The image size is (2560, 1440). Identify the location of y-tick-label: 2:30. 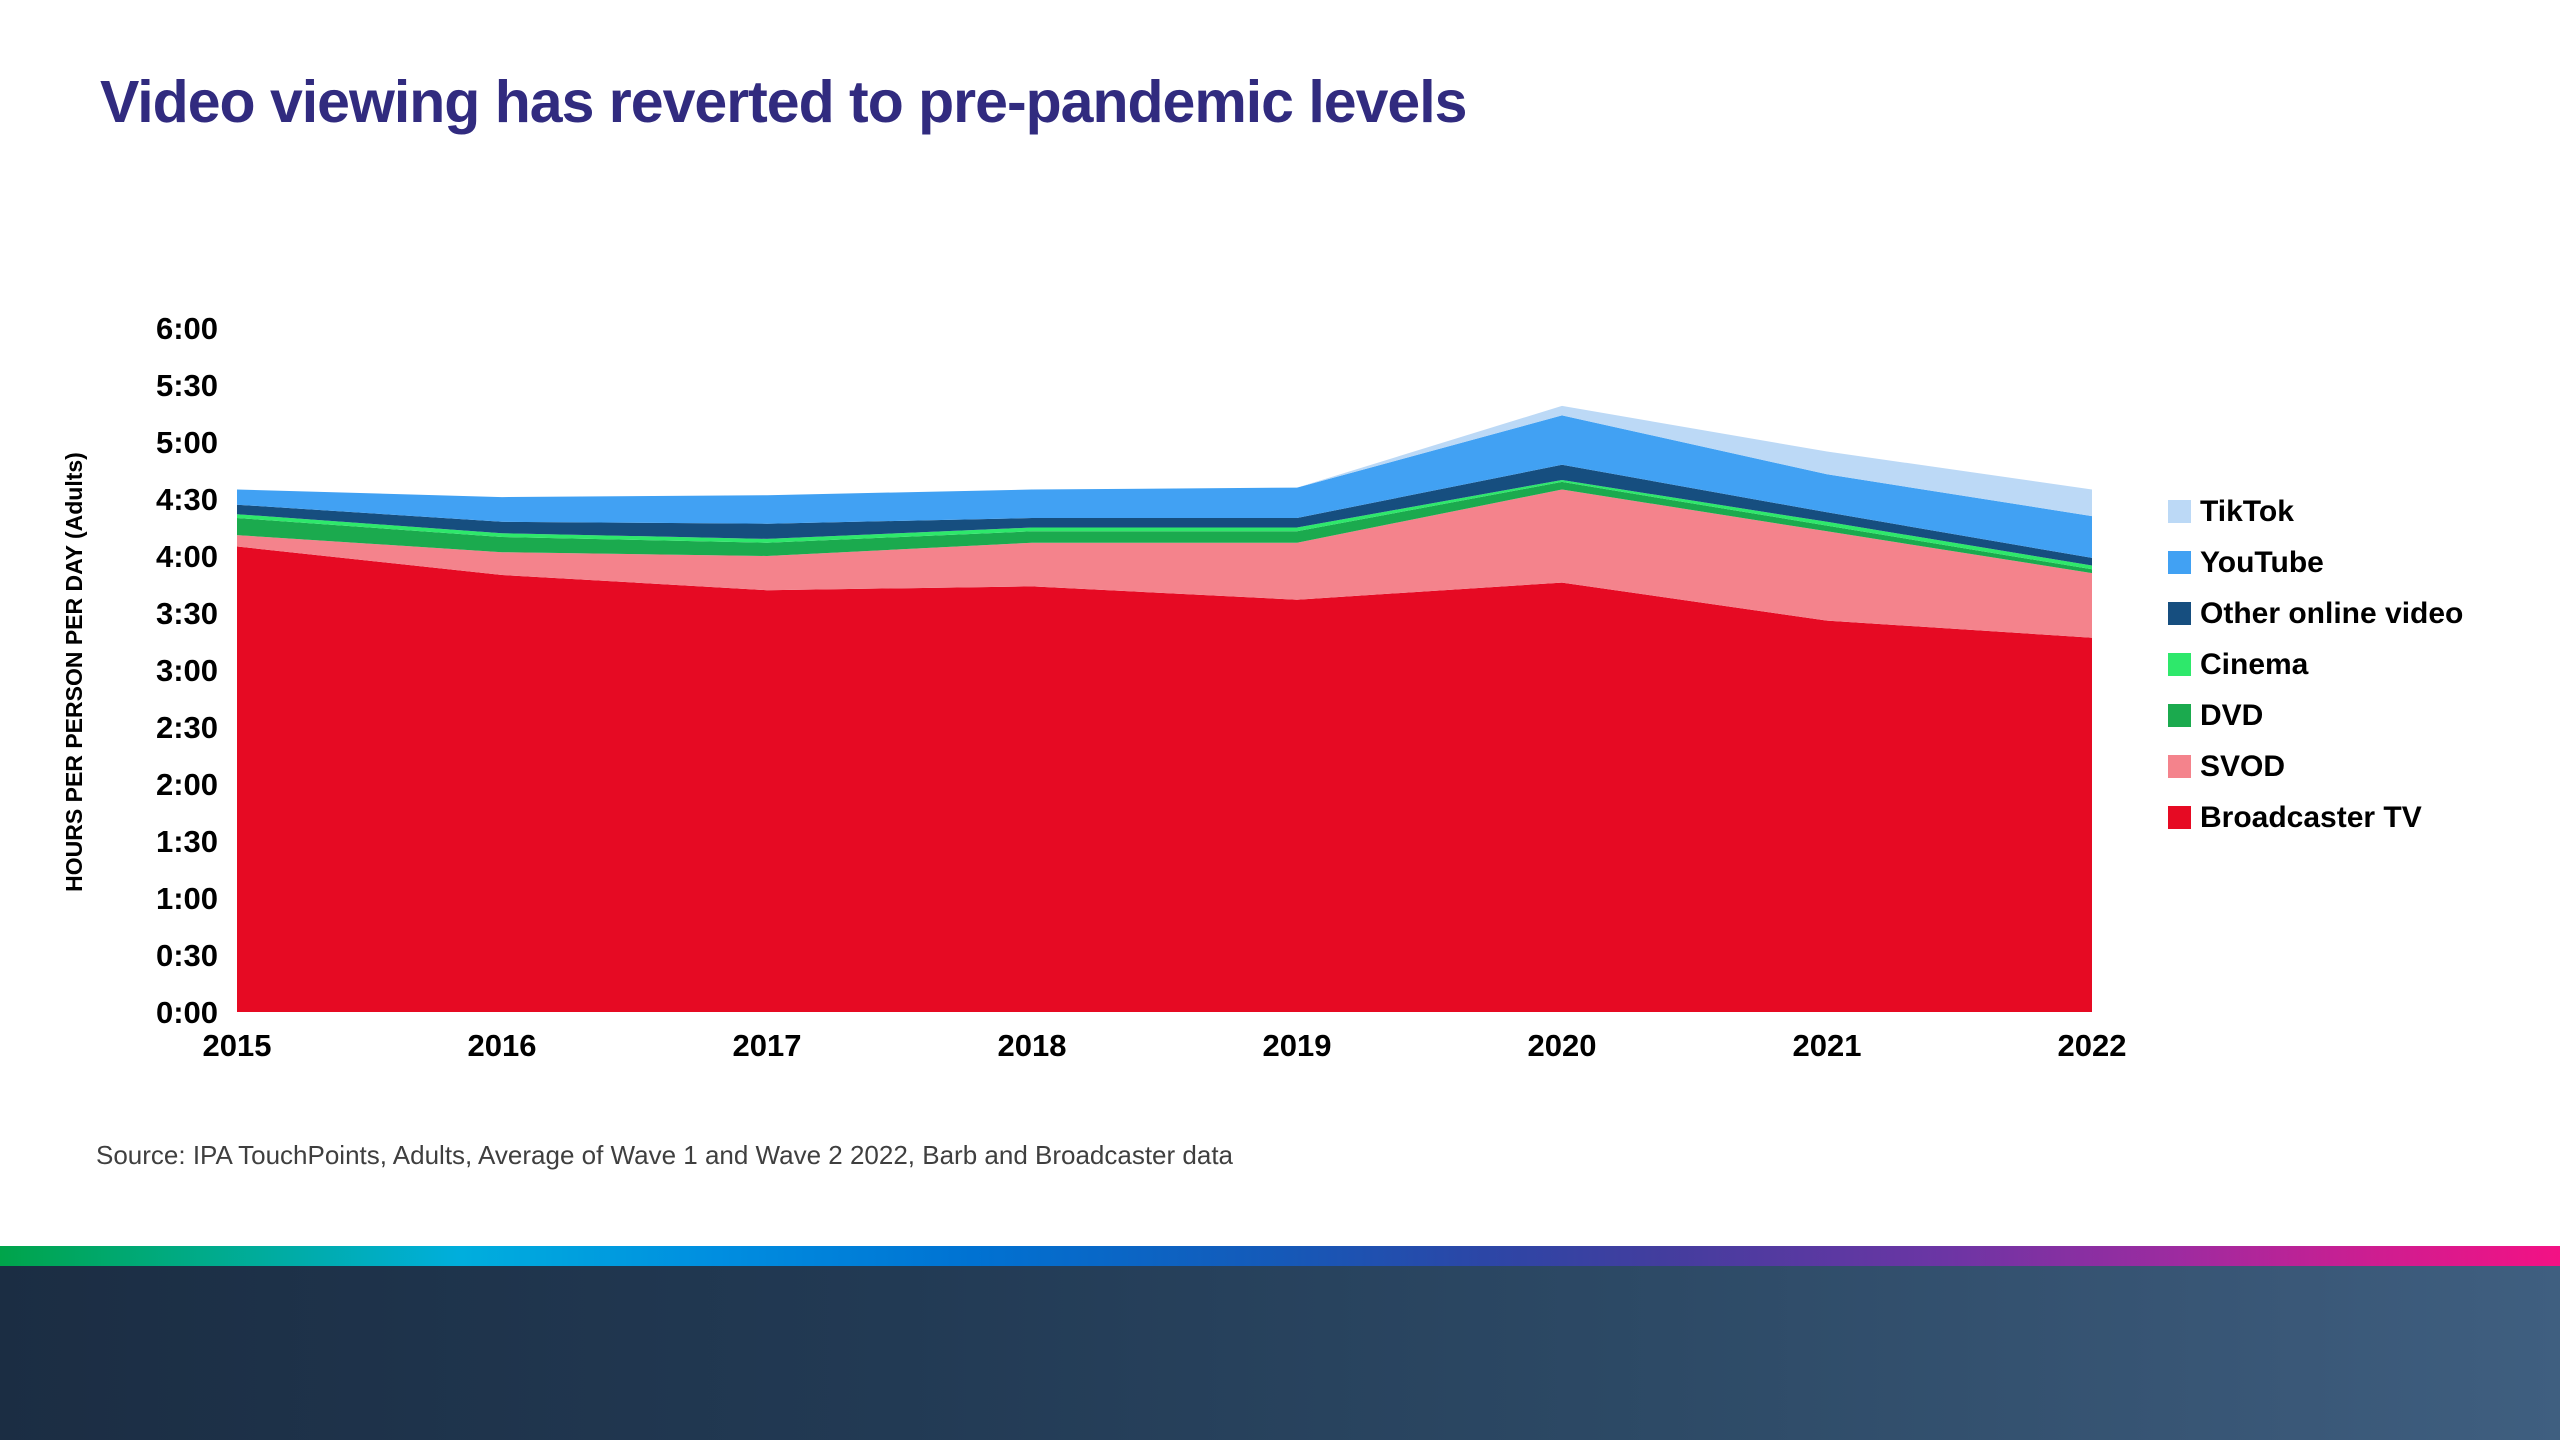
(187, 727).